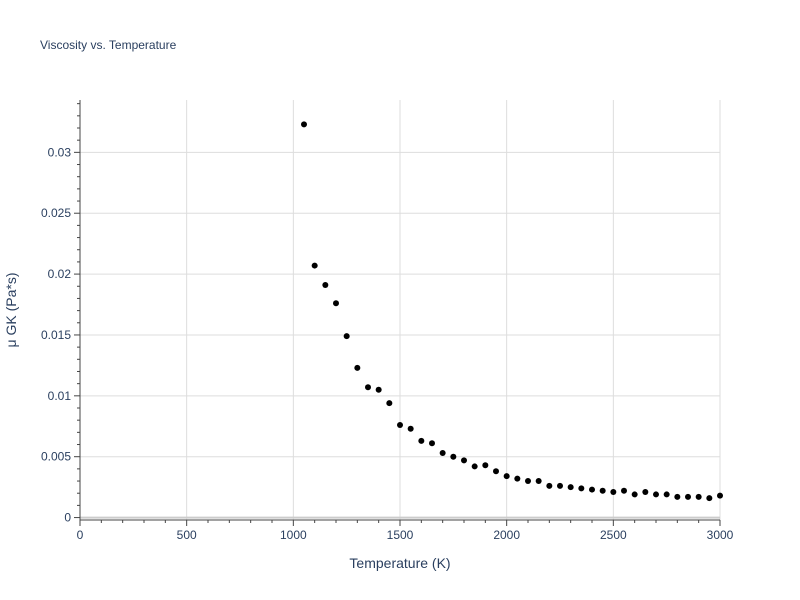 The image size is (800, 600). What do you see at coordinates (67, 518) in the screenshot?
I see `y-tick-label: 0` at bounding box center [67, 518].